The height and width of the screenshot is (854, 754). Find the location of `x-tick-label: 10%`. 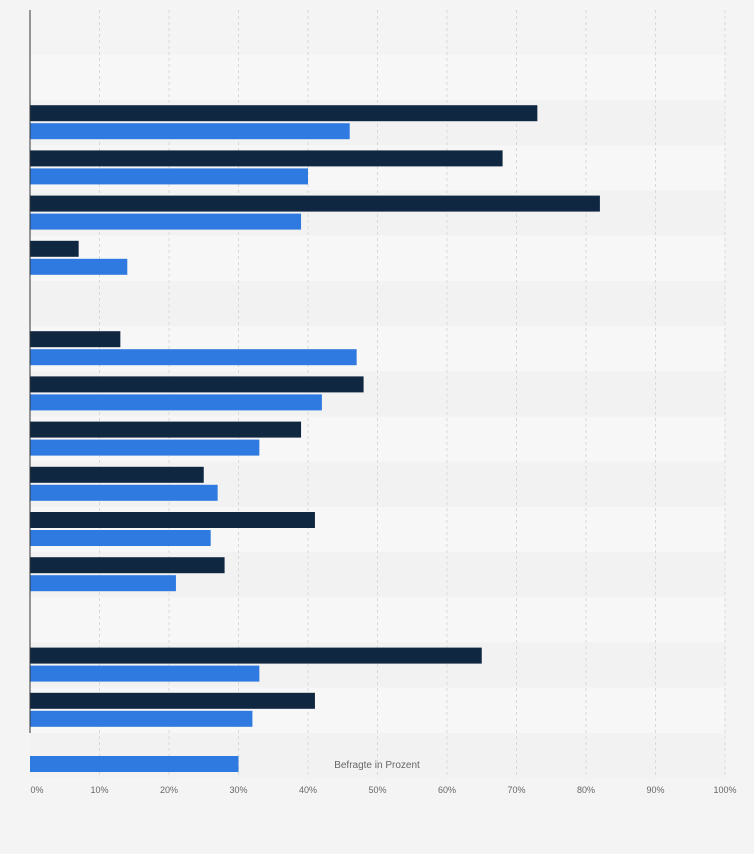

x-tick-label: 10% is located at coordinates (99, 790).